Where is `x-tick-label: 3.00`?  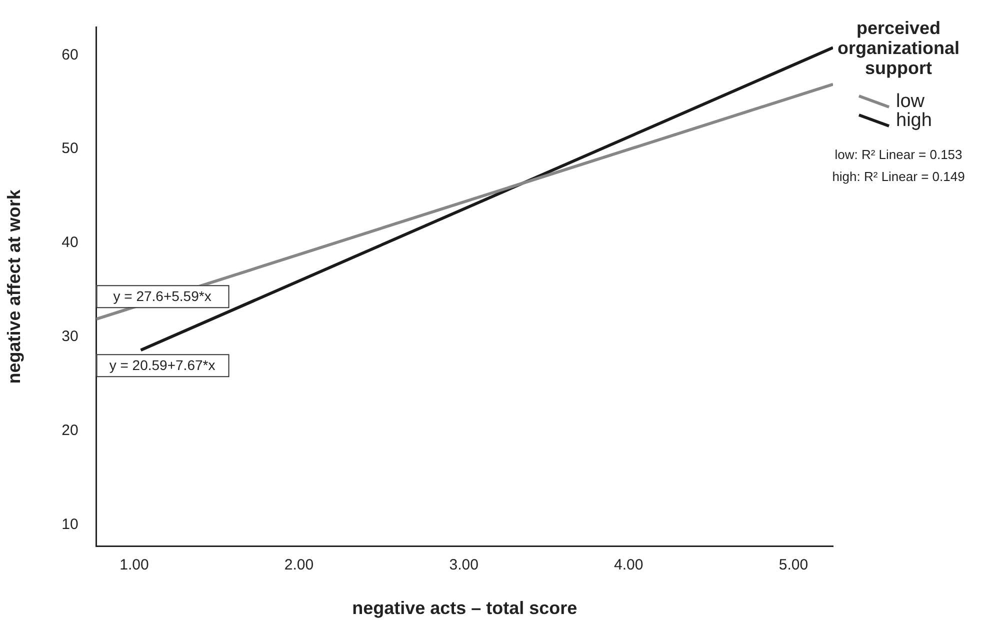
x-tick-label: 3.00 is located at coordinates (463, 565).